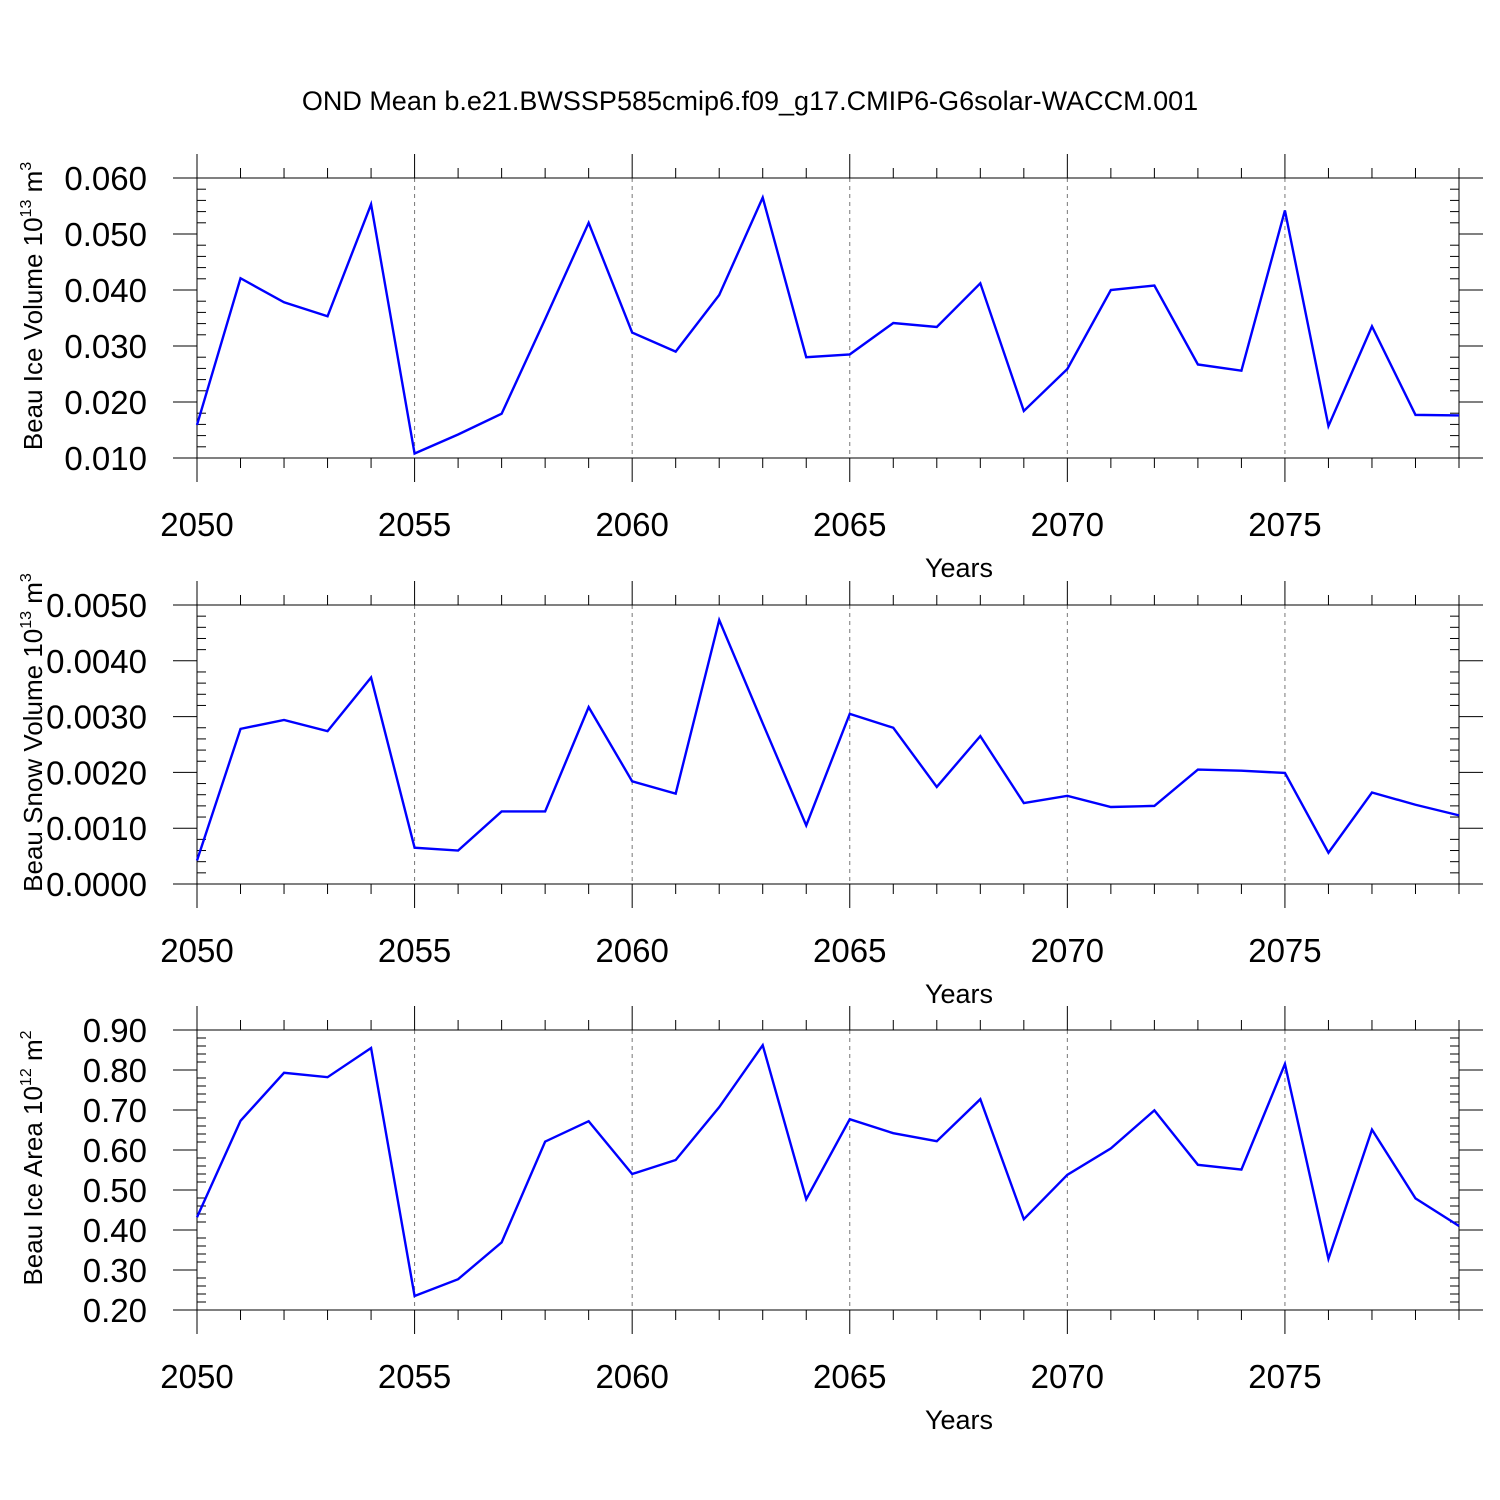  What do you see at coordinates (105, 458) in the screenshot?
I see `y-tick-label: 0.010` at bounding box center [105, 458].